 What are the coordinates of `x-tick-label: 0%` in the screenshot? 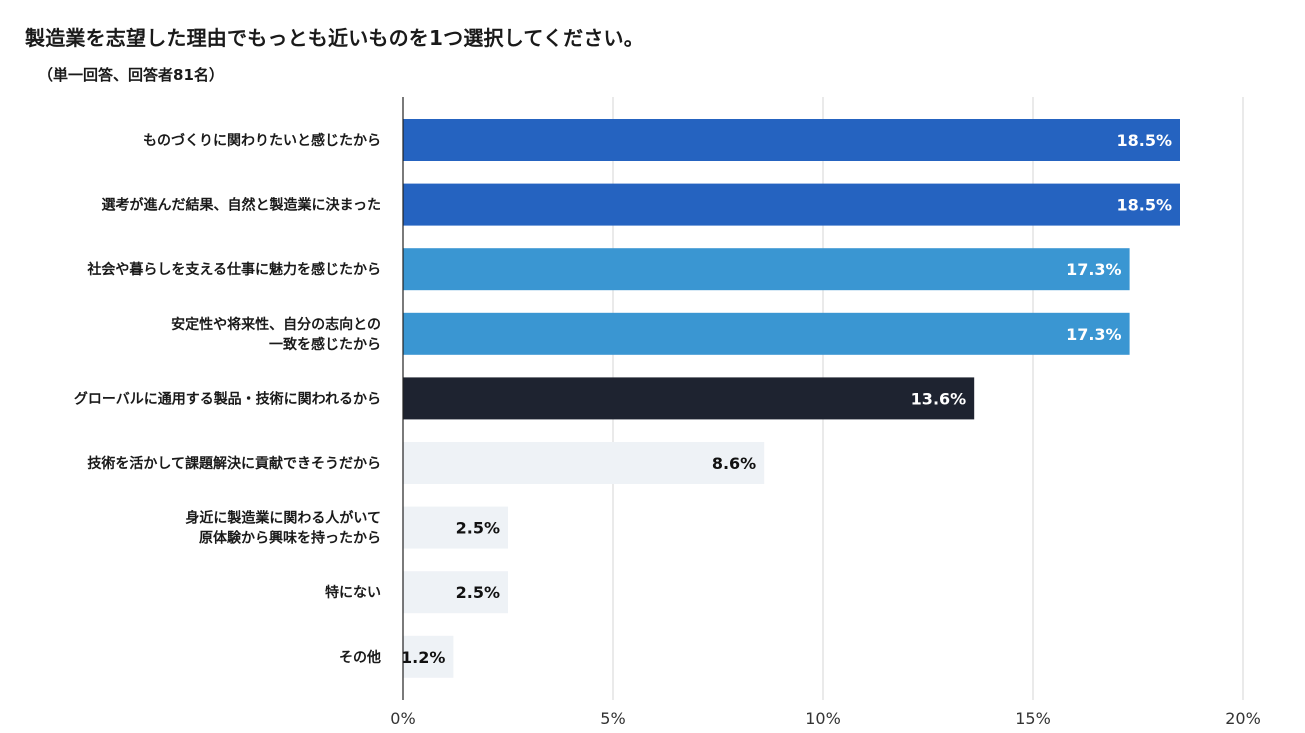 It's located at (402, 718).